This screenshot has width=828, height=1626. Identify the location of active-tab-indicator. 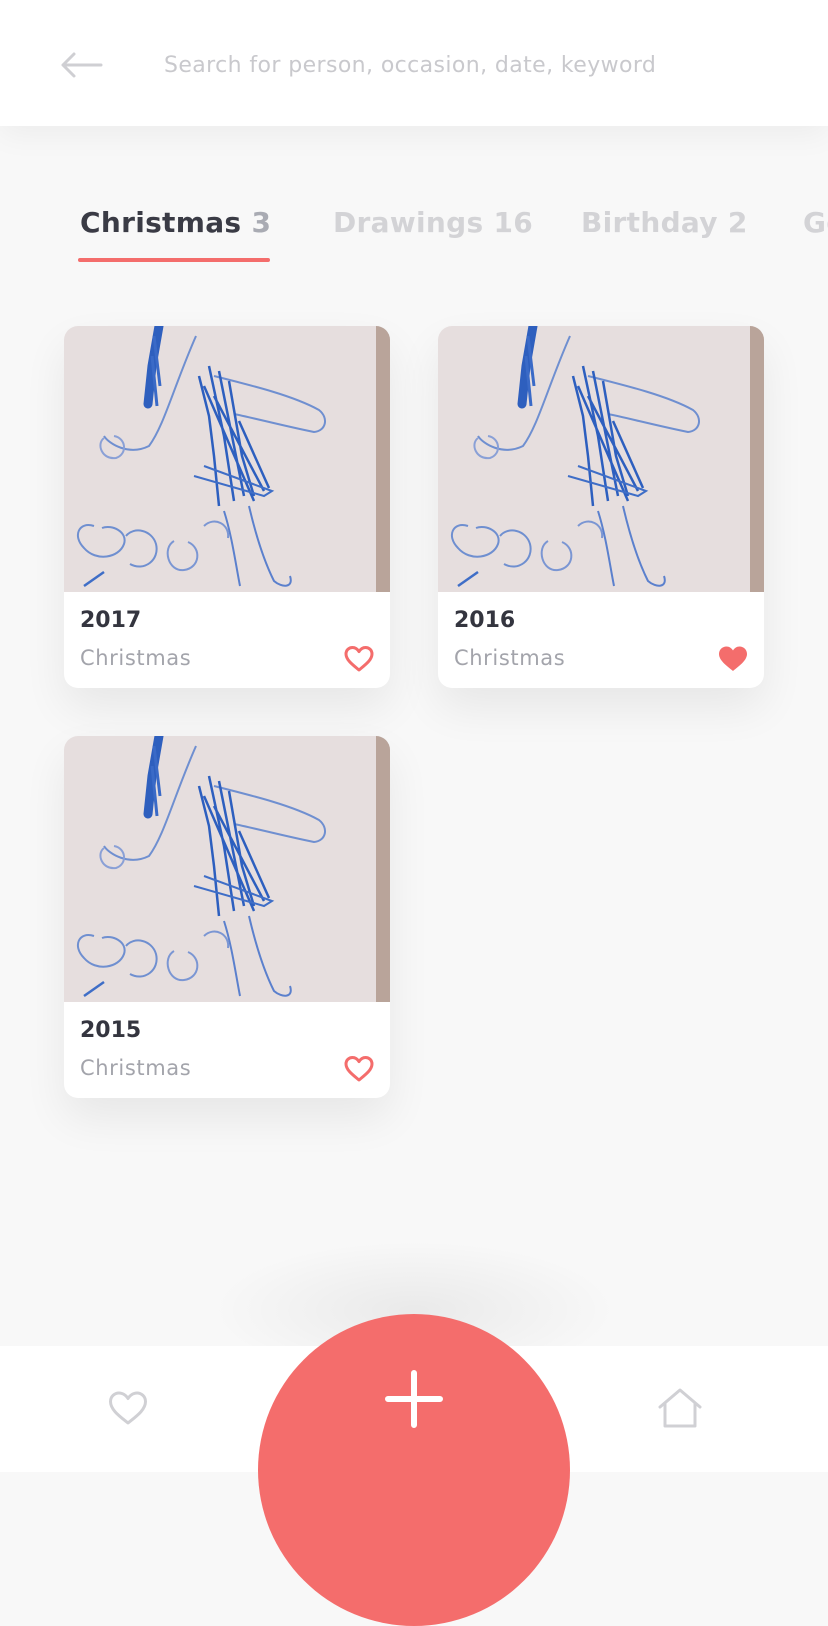
(174, 260).